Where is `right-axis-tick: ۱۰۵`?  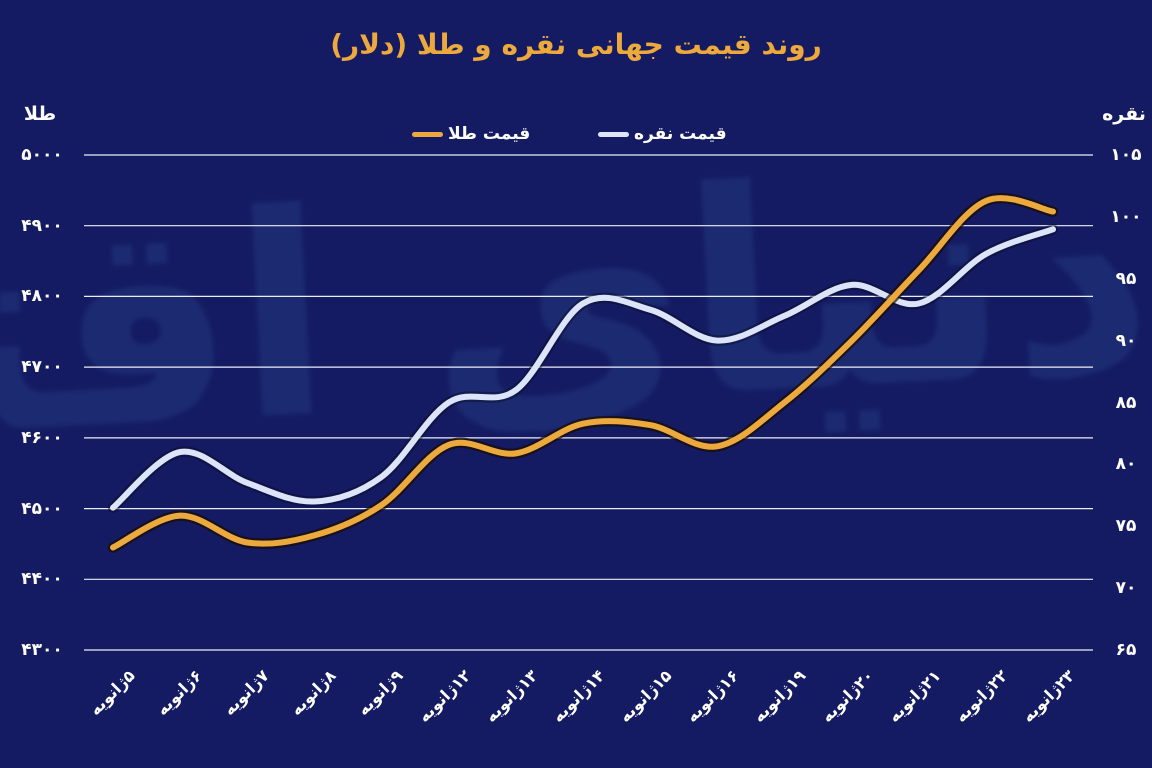
right-axis-tick: ۱۰۵ is located at coordinates (1126, 155).